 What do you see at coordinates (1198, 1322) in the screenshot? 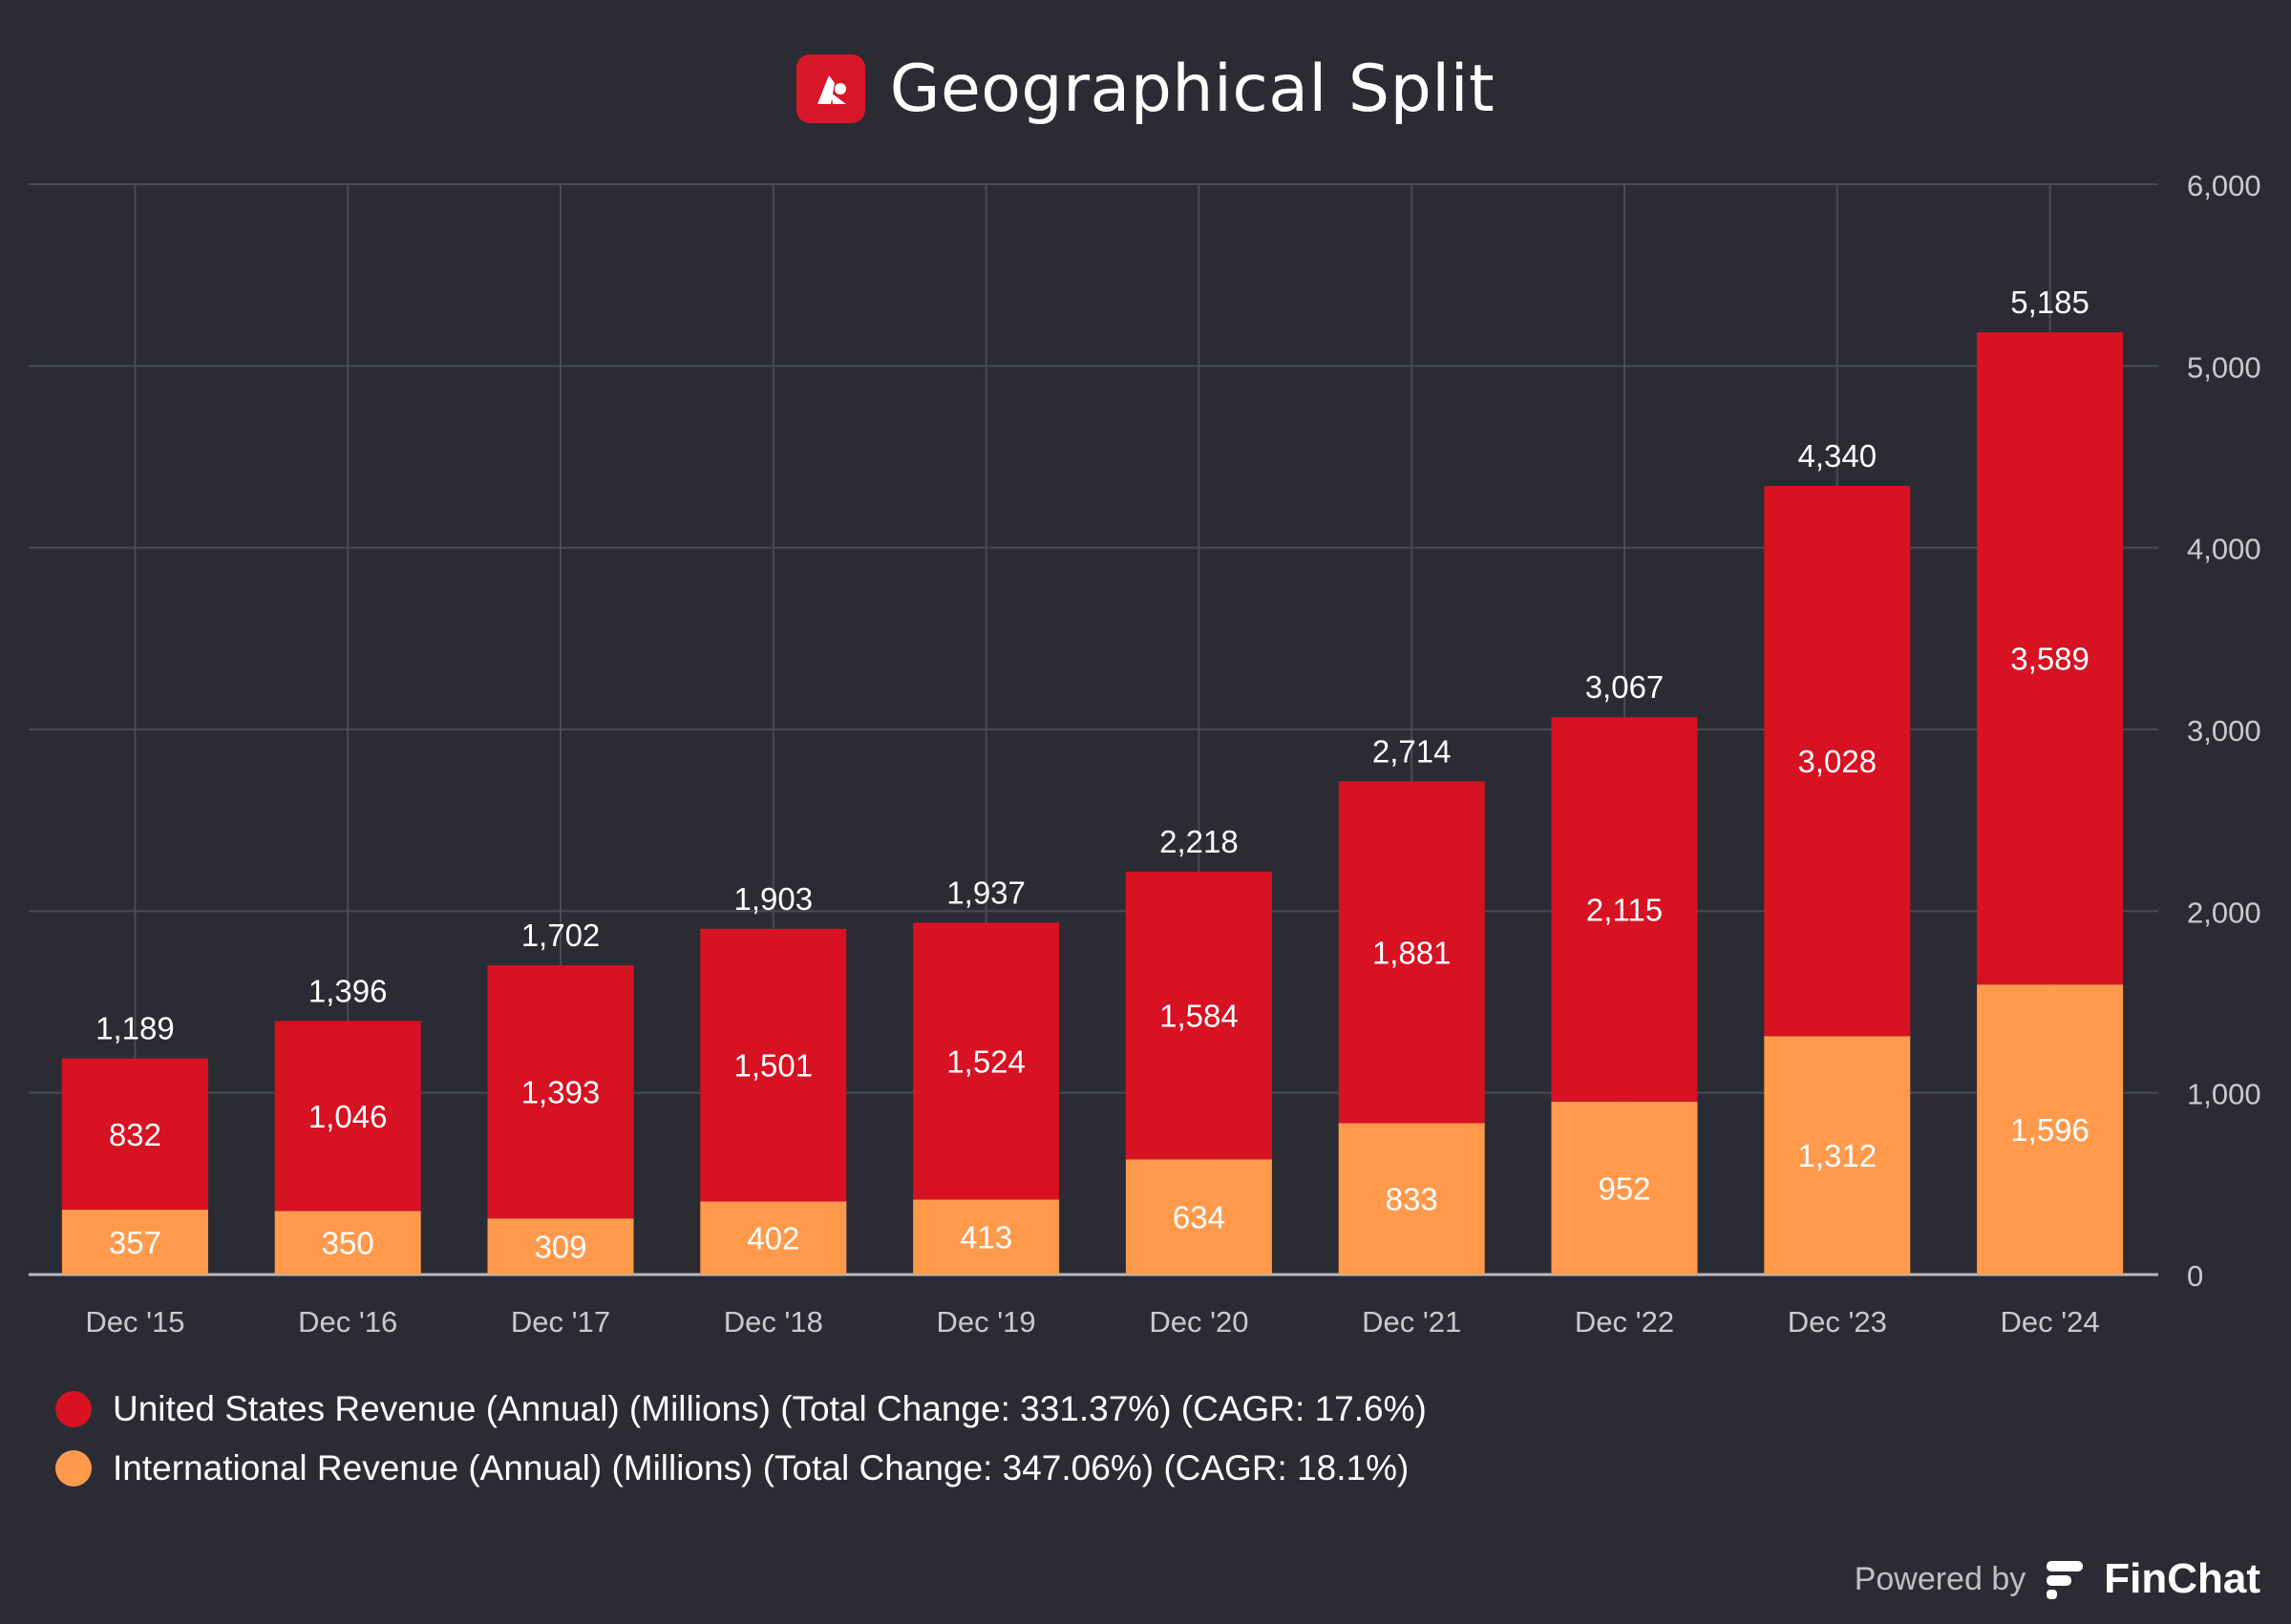
I see `x-tick-label: Dec '20` at bounding box center [1198, 1322].